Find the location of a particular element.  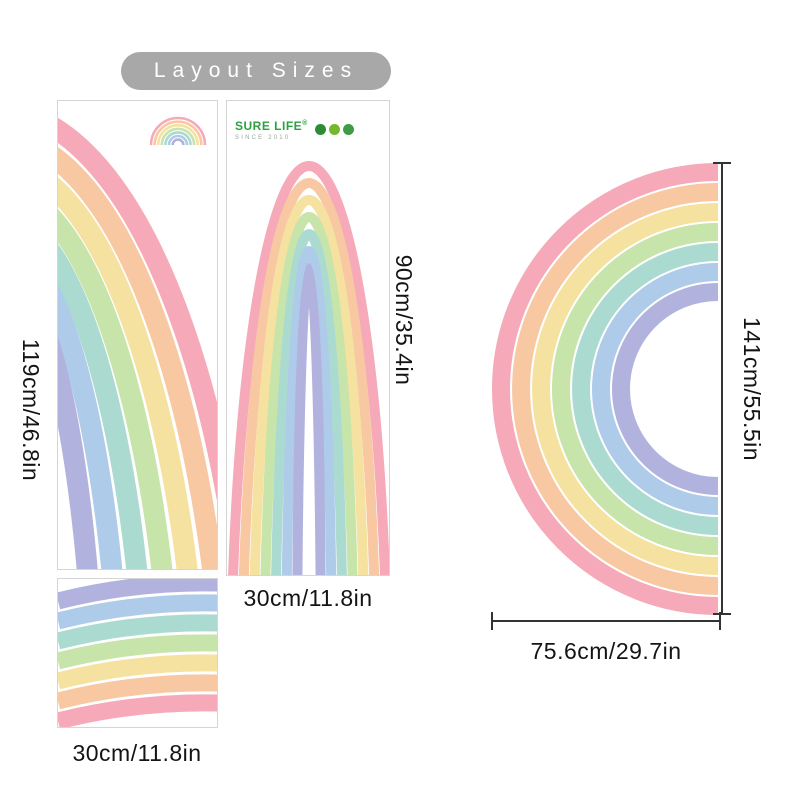

middle-sheet: SURE LIFE® SINCE 2010 is located at coordinates (308, 338).